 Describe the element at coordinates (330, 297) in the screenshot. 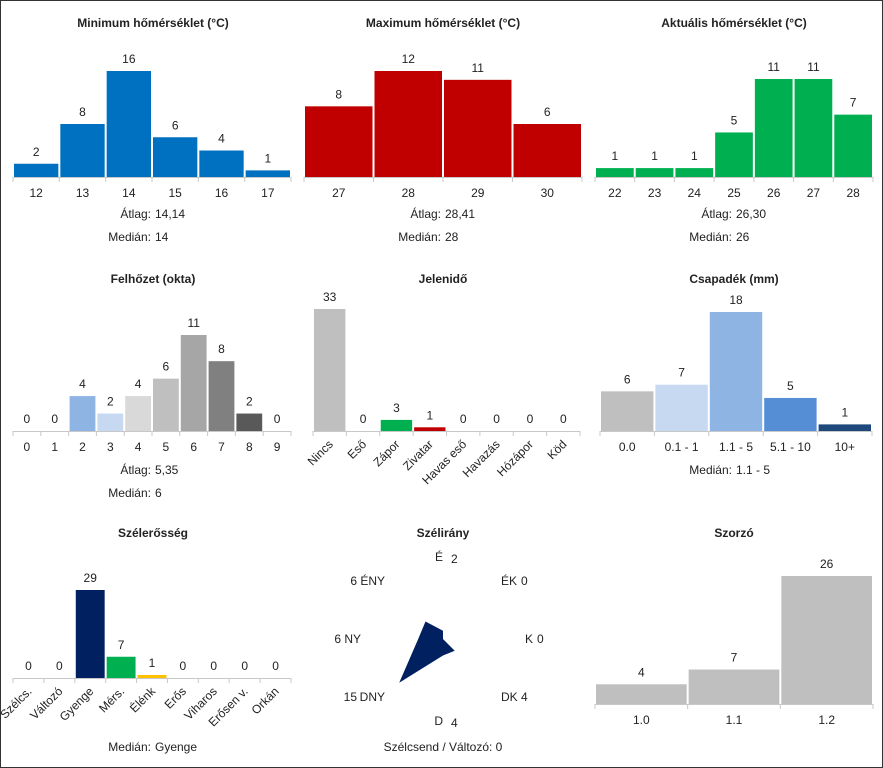

I see `data-label: 33` at that location.